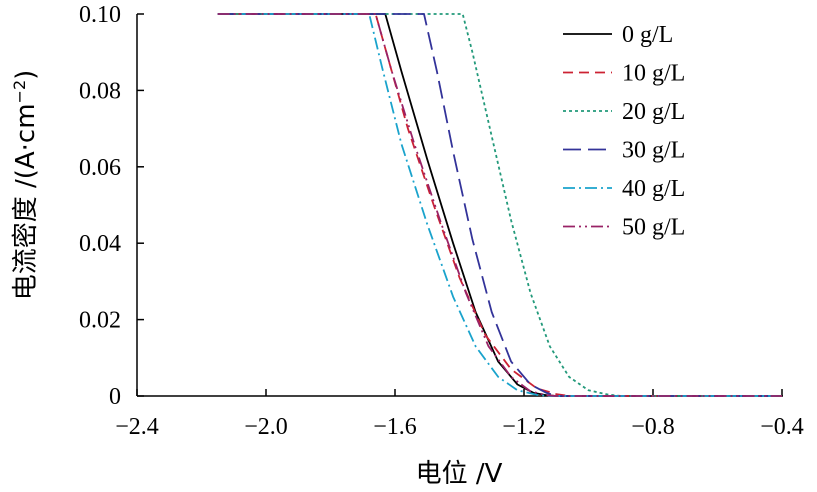 Image resolution: width=817 pixels, height=492 pixels. Describe the element at coordinates (266, 427) in the screenshot. I see `x-tick-label: −2.0` at that location.